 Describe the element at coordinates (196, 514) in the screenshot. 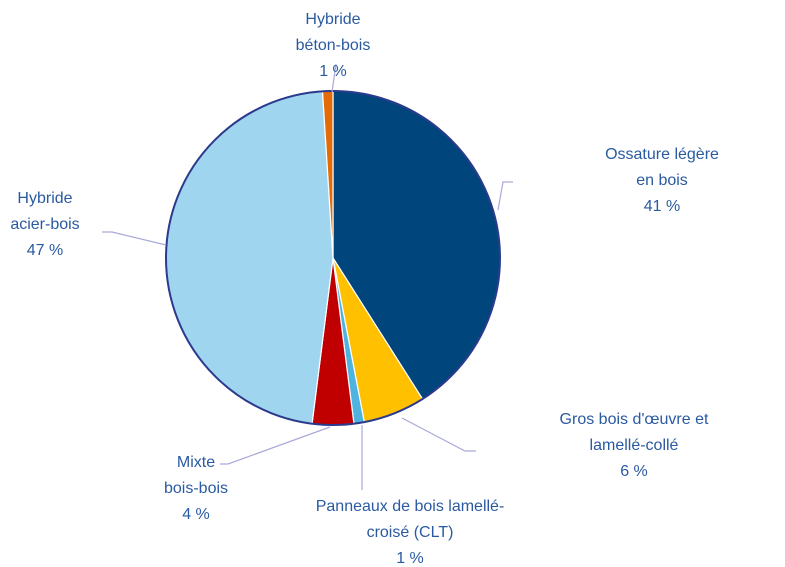

I see `value-label: 4 %` at that location.